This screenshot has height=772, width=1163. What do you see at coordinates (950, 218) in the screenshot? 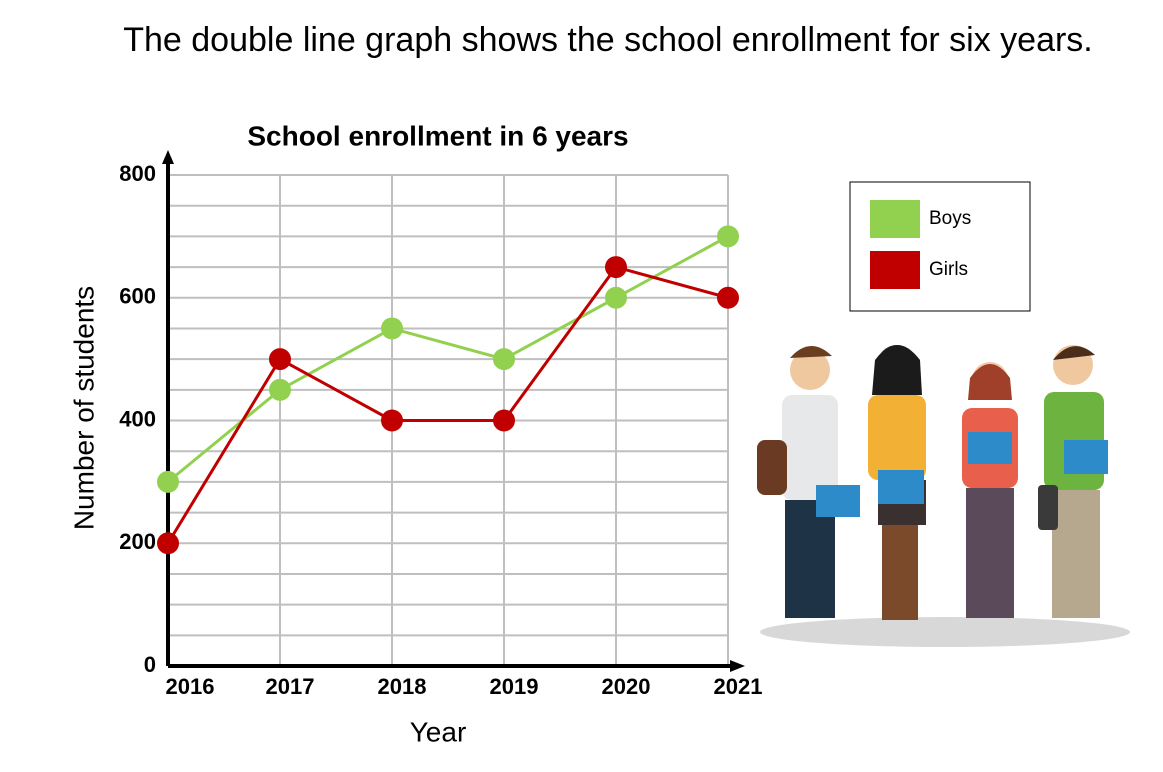
I see `legend-label: Boys` at bounding box center [950, 218].